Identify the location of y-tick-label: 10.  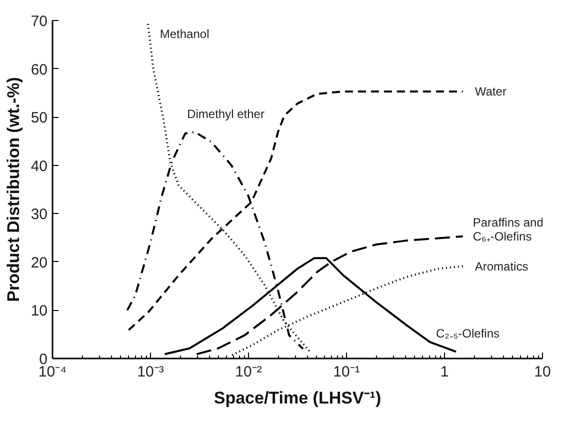
(39, 311).